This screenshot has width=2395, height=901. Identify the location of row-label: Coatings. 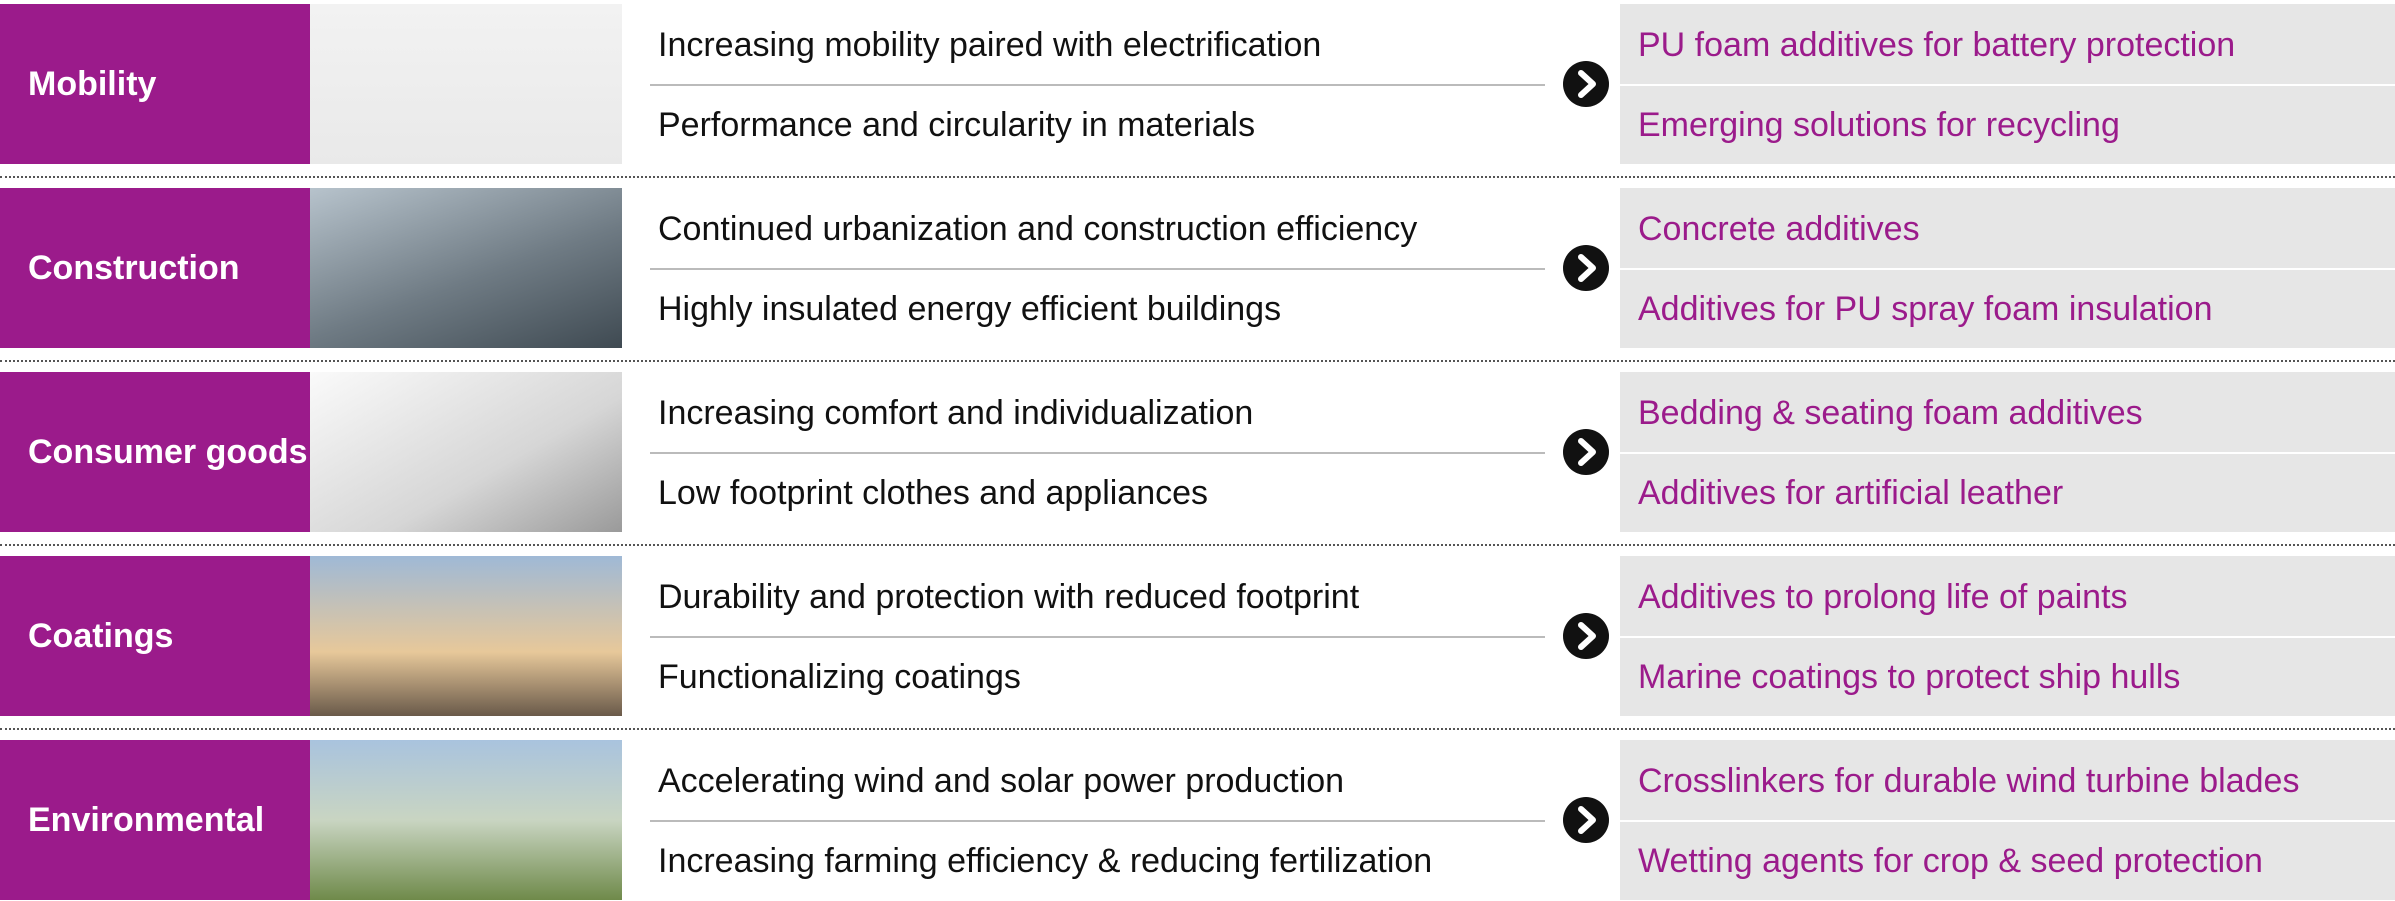
(155, 636).